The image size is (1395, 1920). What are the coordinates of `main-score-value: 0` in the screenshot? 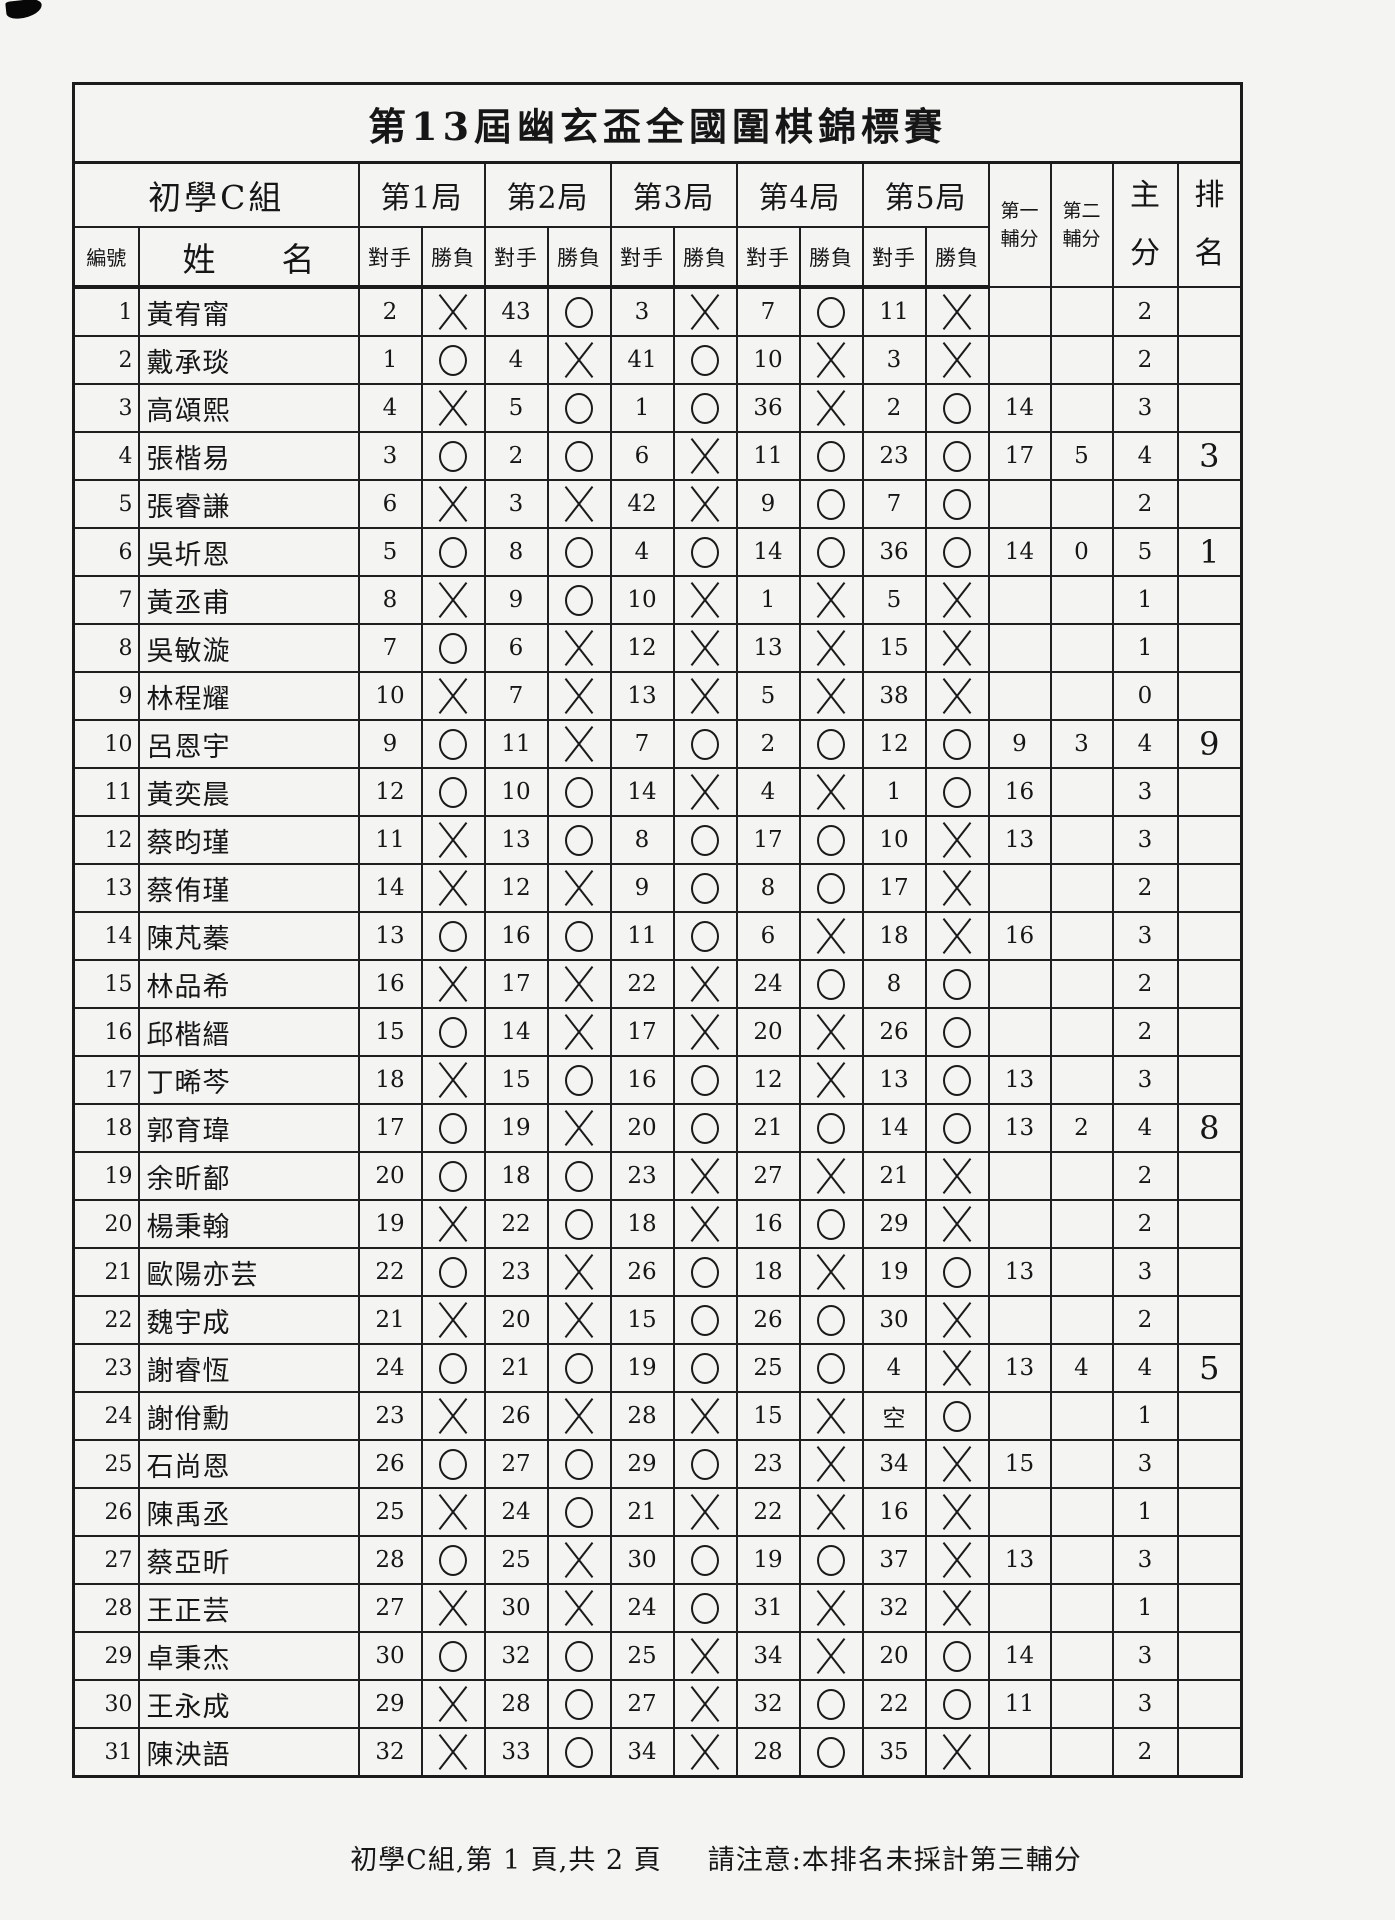 It's located at (1145, 696).